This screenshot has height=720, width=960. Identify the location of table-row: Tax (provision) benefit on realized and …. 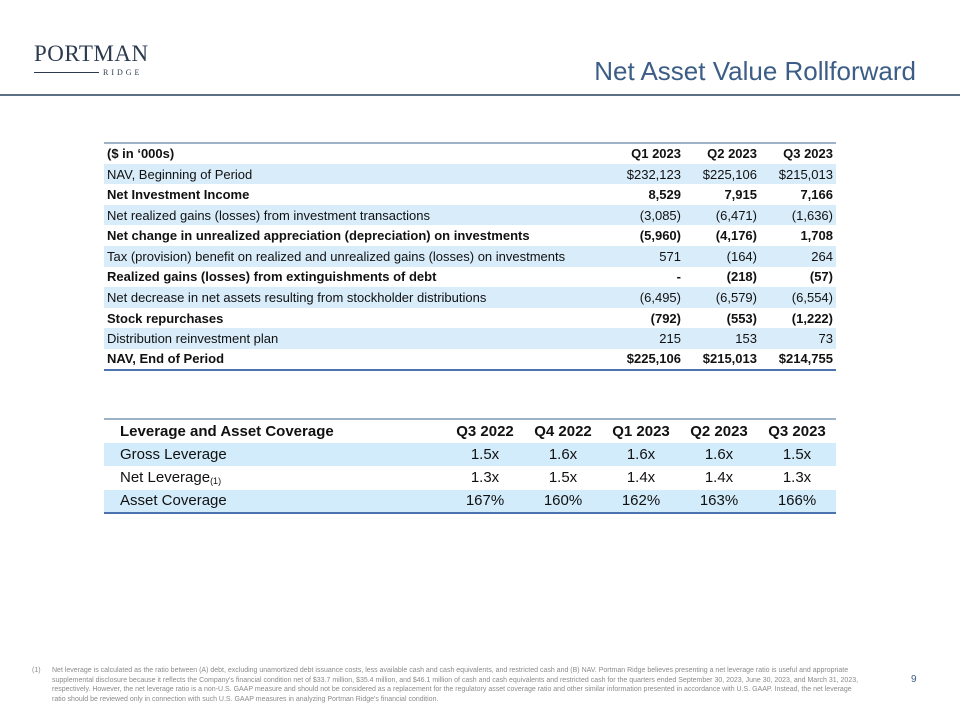
(470, 256).